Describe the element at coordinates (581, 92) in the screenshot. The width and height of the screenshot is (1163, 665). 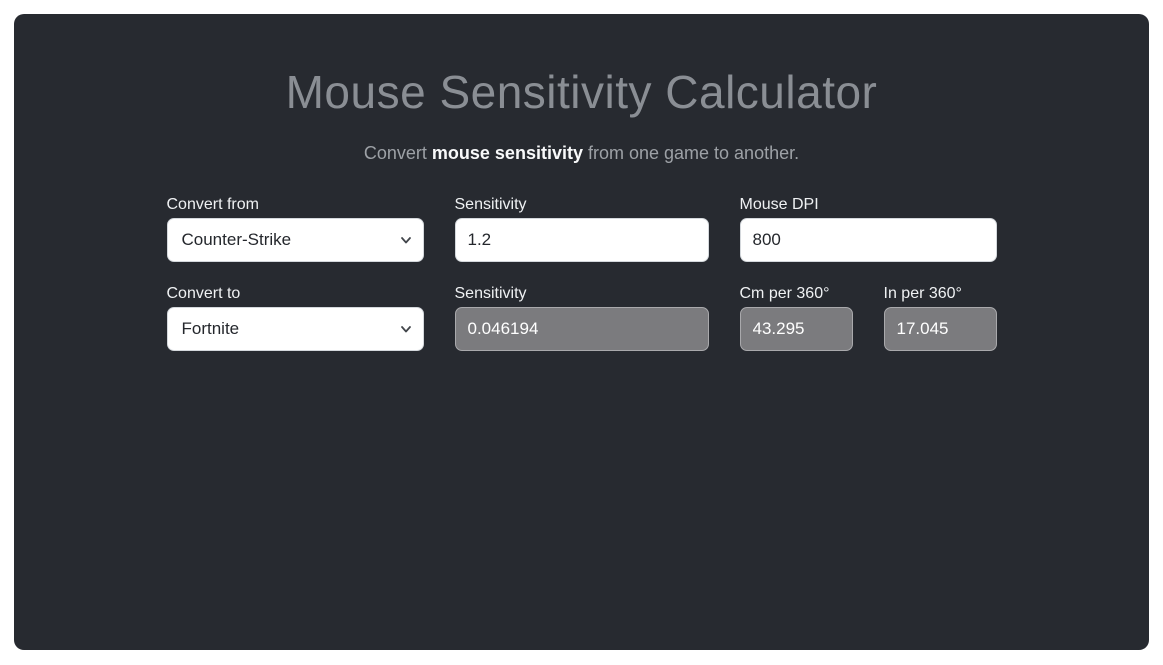
I see `page-title: Mouse Sensitivity Calculator` at that location.